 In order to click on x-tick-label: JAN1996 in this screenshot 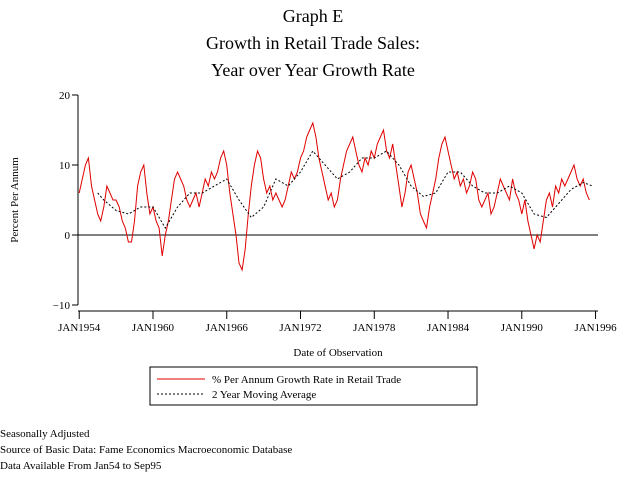, I will do `click(595, 328)`.